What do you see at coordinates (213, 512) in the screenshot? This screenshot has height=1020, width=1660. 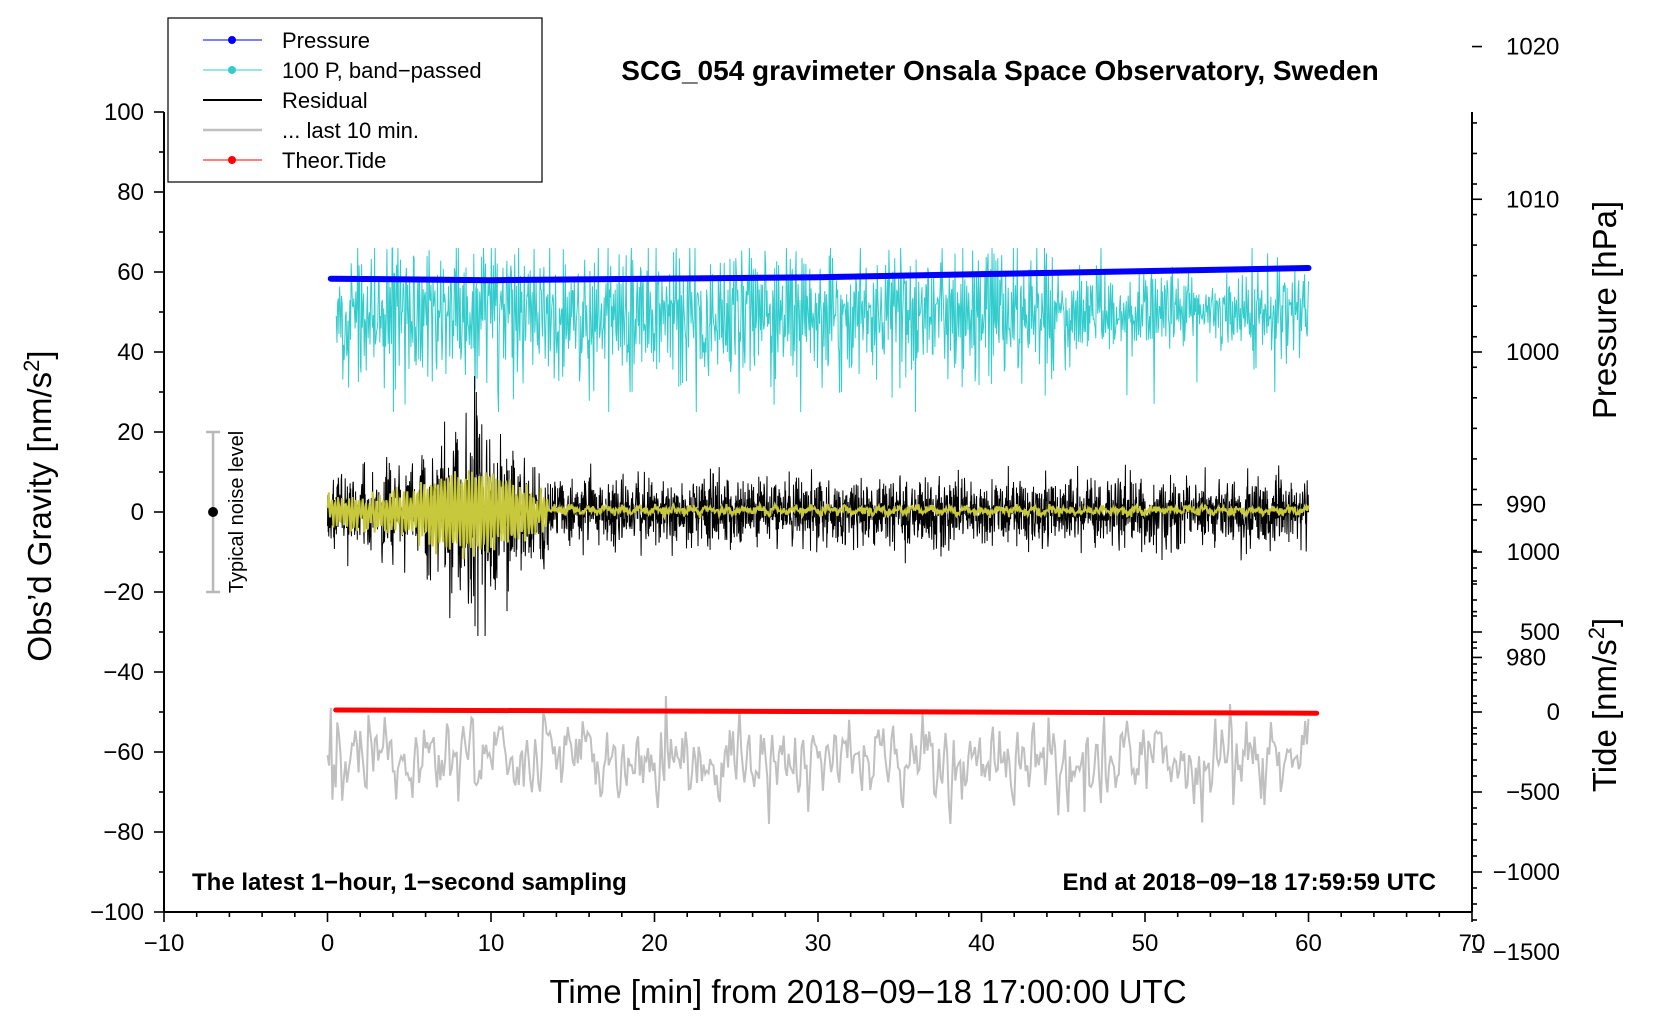 I see `noise-center-dot` at bounding box center [213, 512].